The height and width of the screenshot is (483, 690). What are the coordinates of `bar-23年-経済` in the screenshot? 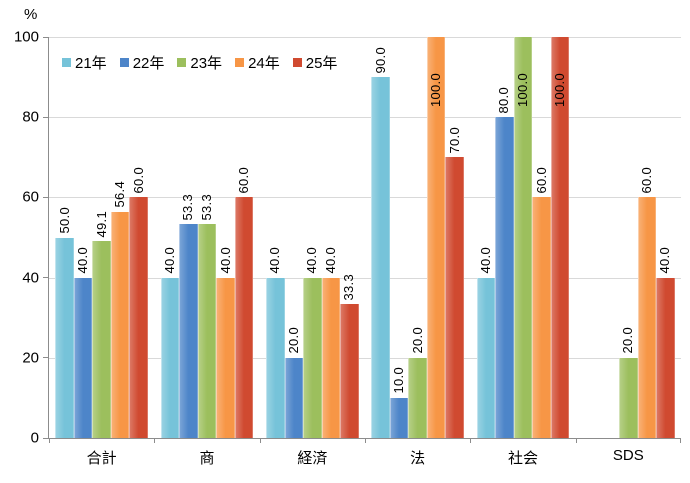 It's located at (312, 357).